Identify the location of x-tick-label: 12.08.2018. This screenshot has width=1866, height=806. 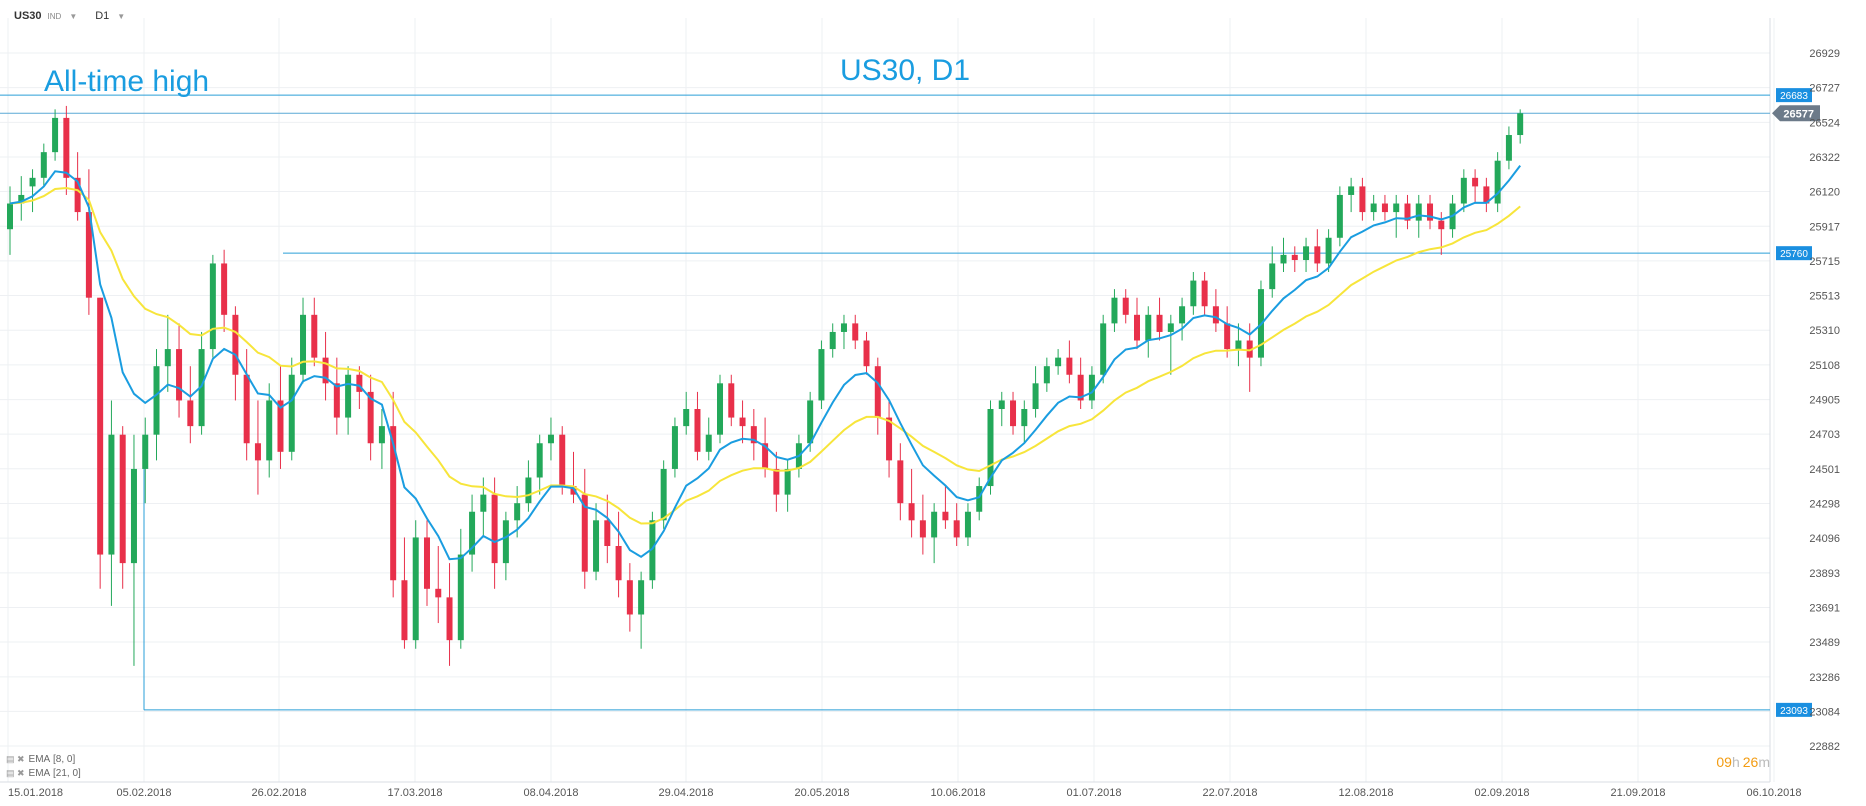
(1365, 793).